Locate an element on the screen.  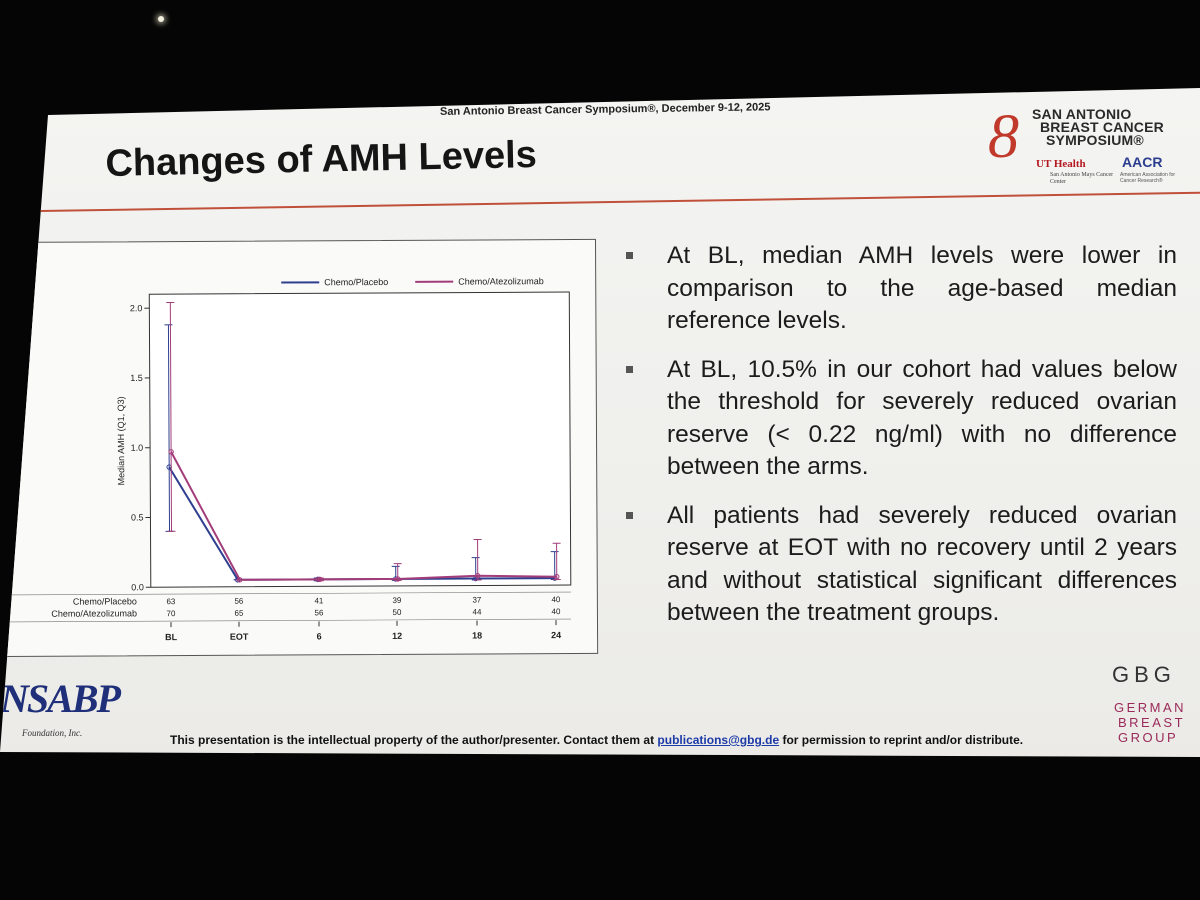
ut-health-logo: UT Health is located at coordinates (1061, 164).